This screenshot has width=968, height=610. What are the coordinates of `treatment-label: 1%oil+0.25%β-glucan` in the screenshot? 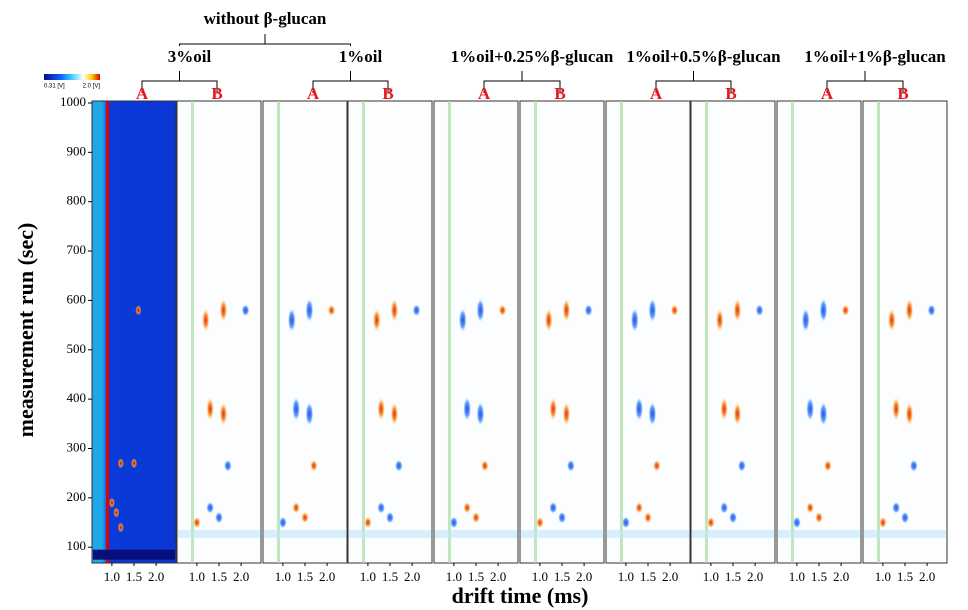 It's located at (532, 56).